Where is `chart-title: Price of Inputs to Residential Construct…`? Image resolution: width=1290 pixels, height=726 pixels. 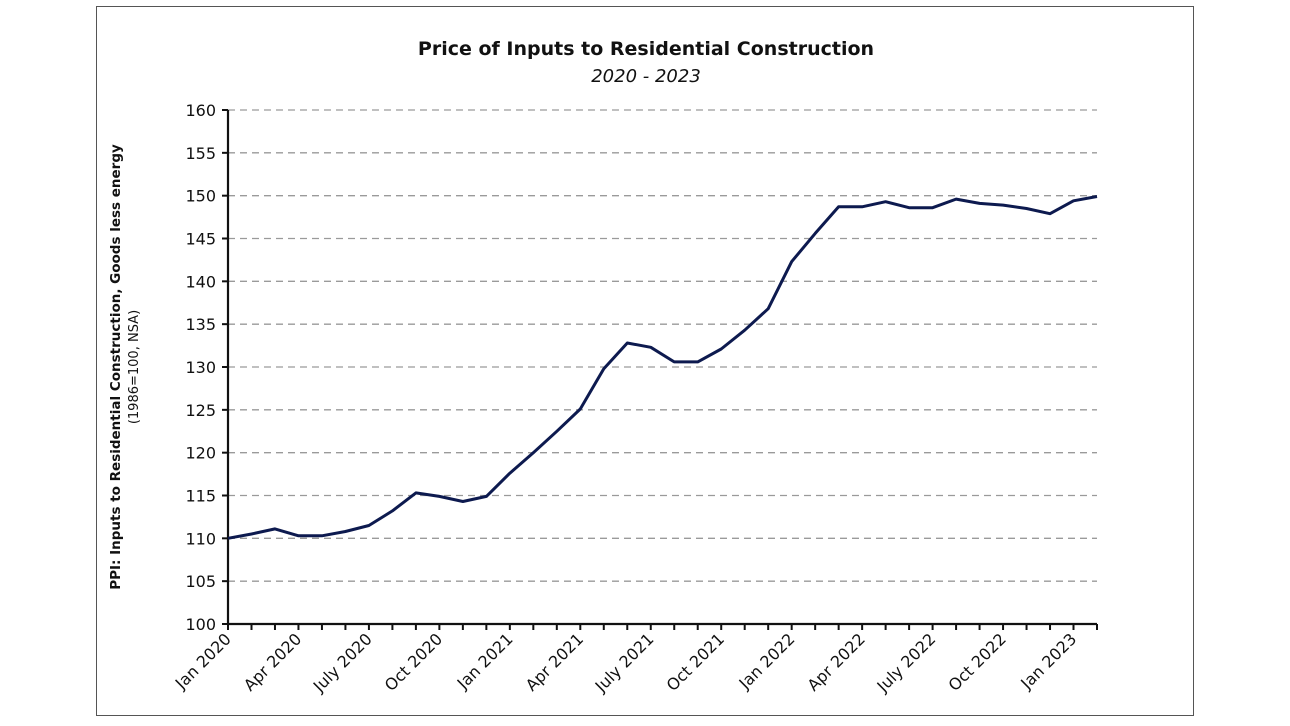
chart-title: Price of Inputs to Residential Construct… is located at coordinates (646, 49).